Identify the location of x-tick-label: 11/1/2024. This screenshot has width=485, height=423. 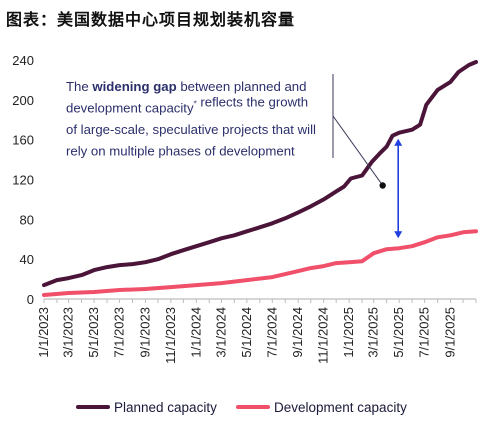
(323, 335).